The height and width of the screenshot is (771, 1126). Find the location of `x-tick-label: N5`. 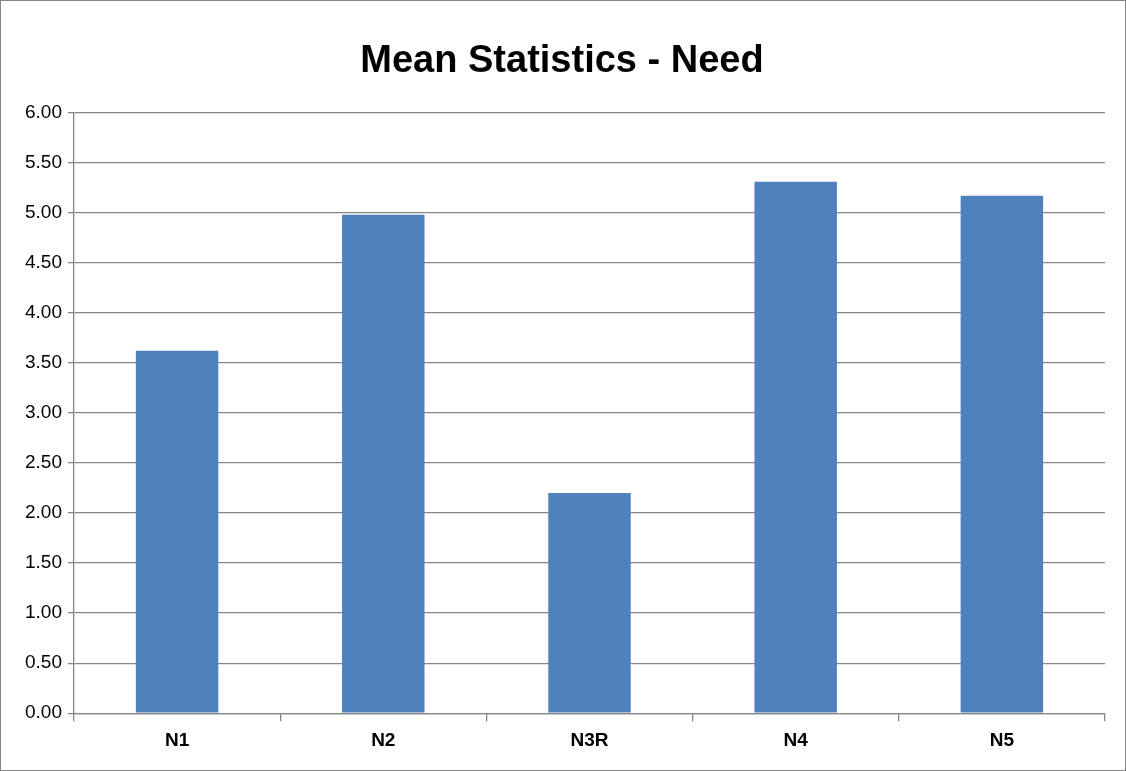

x-tick-label: N5 is located at coordinates (1002, 739).